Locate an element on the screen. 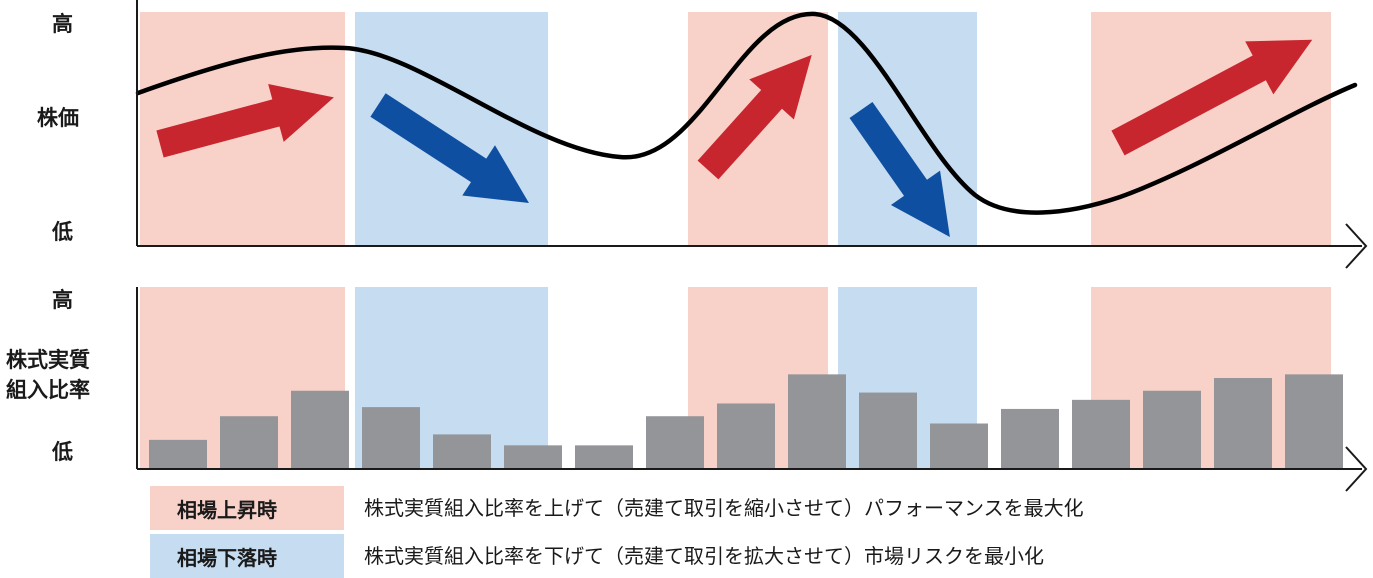 This screenshot has height=578, width=1373. top-y-high-label: 高 is located at coordinates (62, 24).